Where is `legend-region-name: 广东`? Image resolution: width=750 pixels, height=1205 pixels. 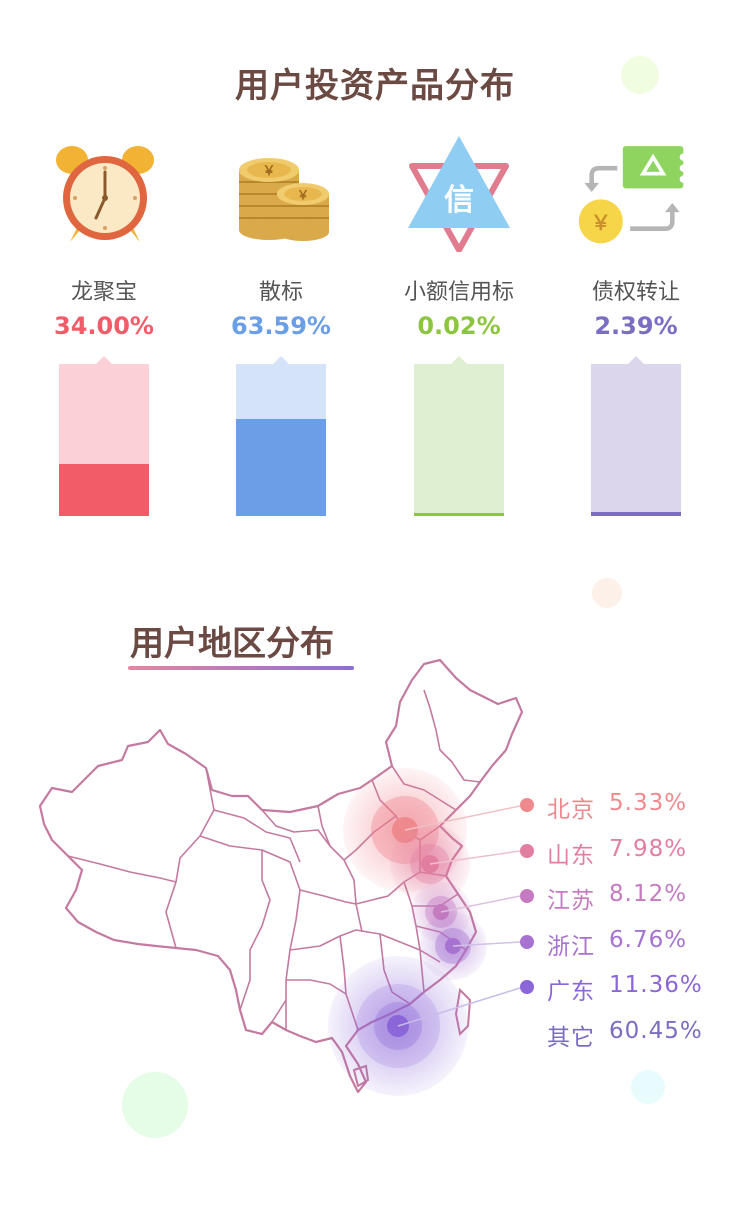 legend-region-name: 广东 is located at coordinates (571, 992).